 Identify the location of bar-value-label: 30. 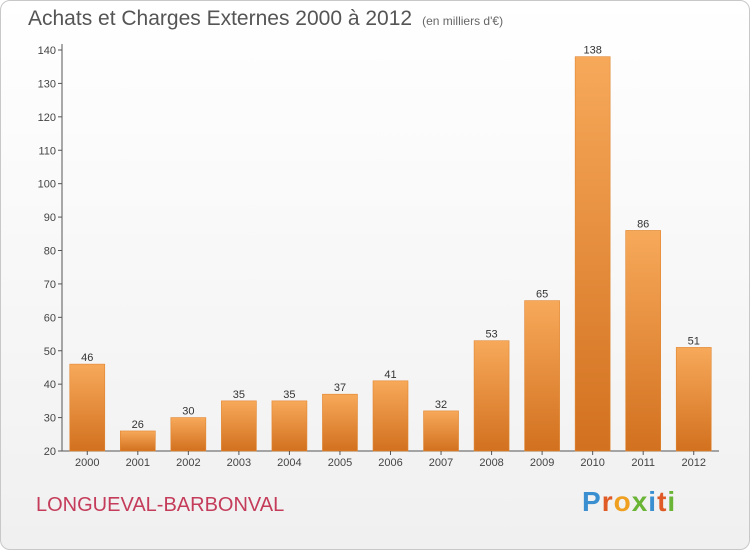
(188, 412).